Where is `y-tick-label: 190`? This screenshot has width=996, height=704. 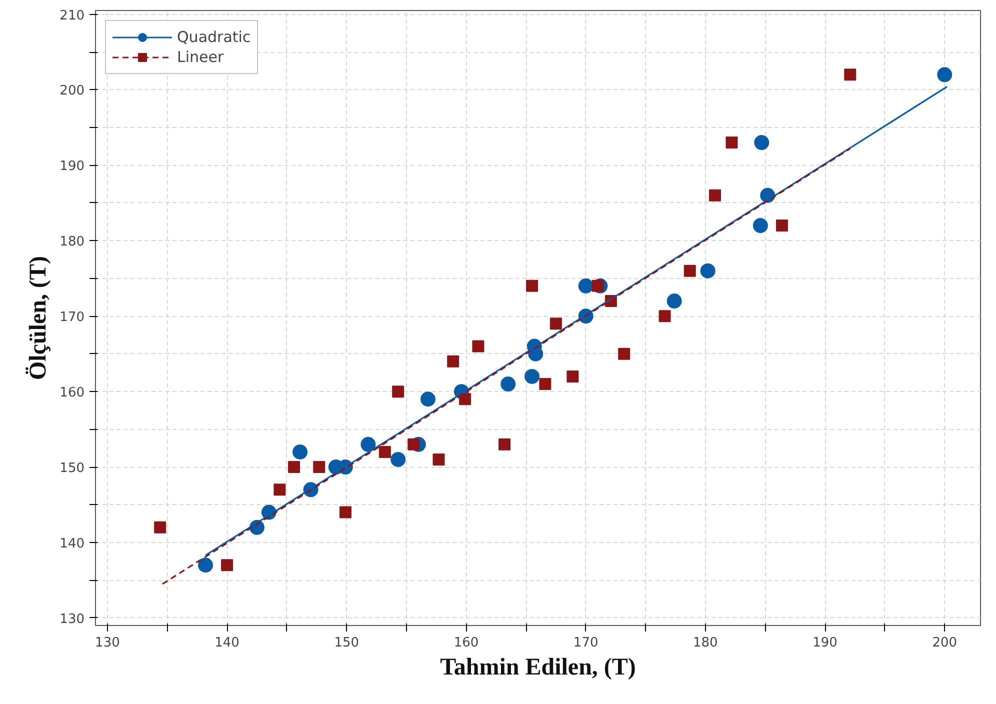
y-tick-label: 190 is located at coordinates (72, 166).